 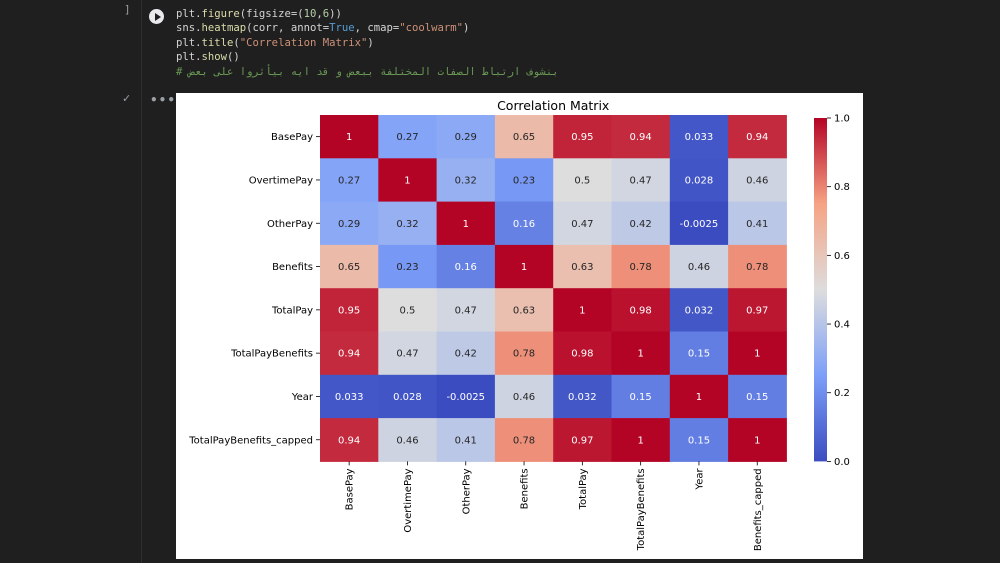 What do you see at coordinates (820, 290) in the screenshot?
I see `colorbar` at bounding box center [820, 290].